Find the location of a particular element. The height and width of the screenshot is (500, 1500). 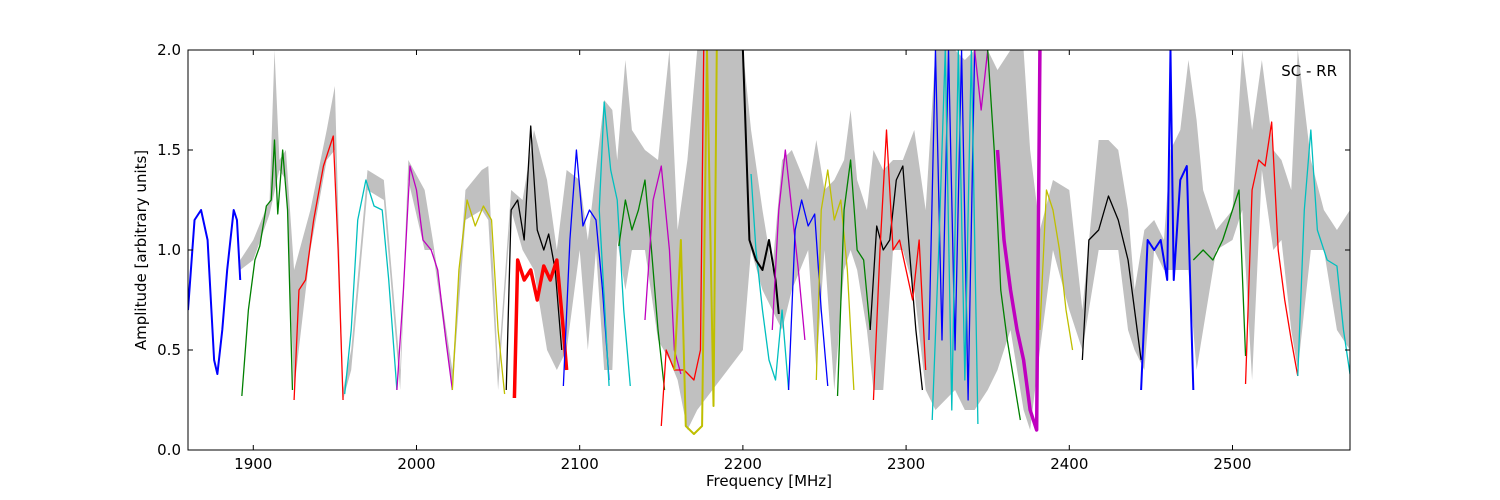

x-tick-label: 2300 is located at coordinates (906, 464).